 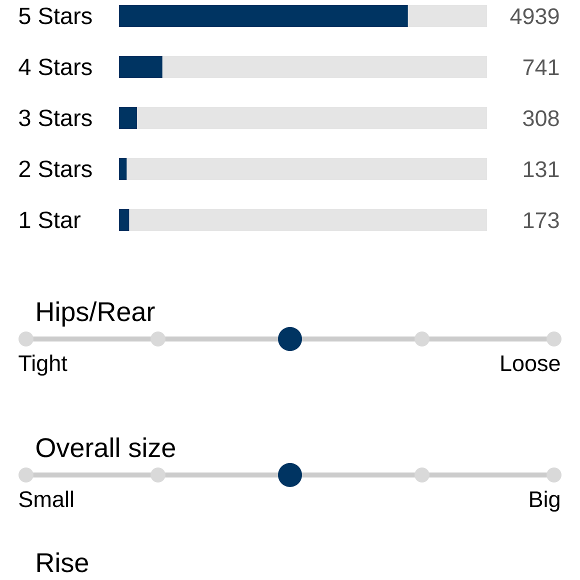 I want to click on category-label: Tight, so click(x=43, y=365).